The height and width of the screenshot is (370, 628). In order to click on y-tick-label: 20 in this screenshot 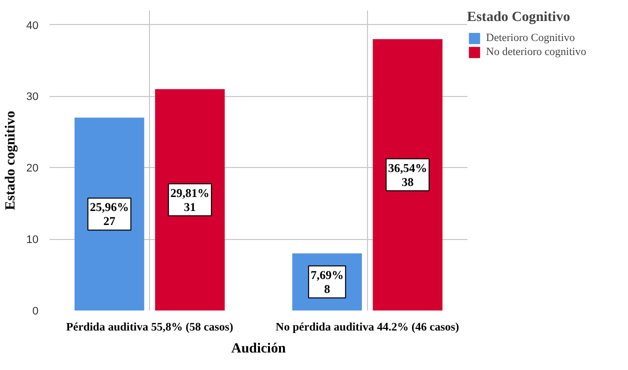, I will do `click(32, 168)`.